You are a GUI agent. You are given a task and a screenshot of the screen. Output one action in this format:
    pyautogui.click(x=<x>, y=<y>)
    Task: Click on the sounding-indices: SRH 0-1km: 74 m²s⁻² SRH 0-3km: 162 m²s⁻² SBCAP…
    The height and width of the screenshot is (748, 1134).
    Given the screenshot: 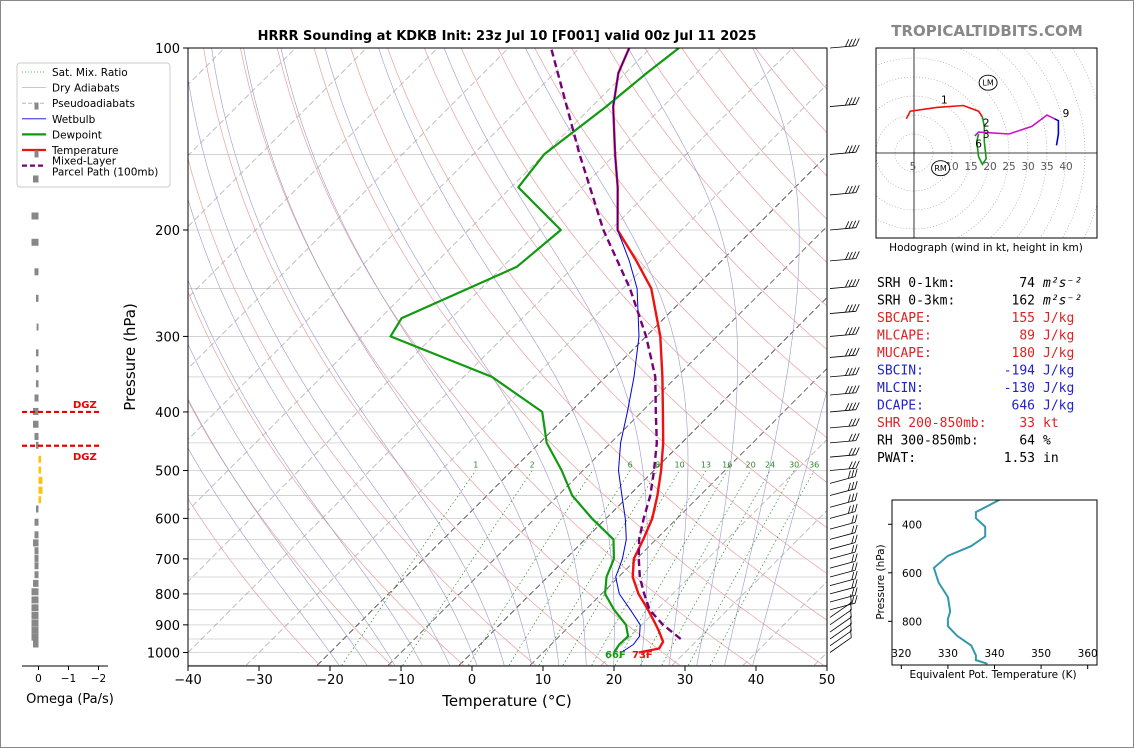 What is the action you would take?
    pyautogui.click(x=979, y=371)
    